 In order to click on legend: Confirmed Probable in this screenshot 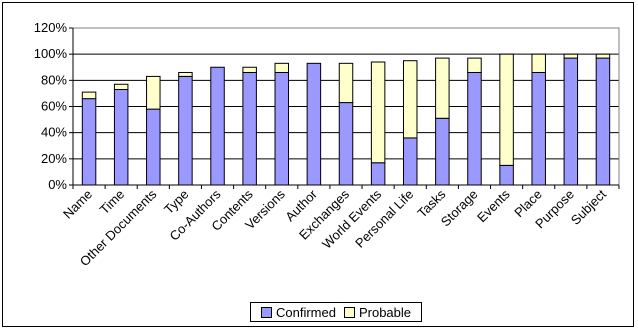, I will do `click(336, 312)`.